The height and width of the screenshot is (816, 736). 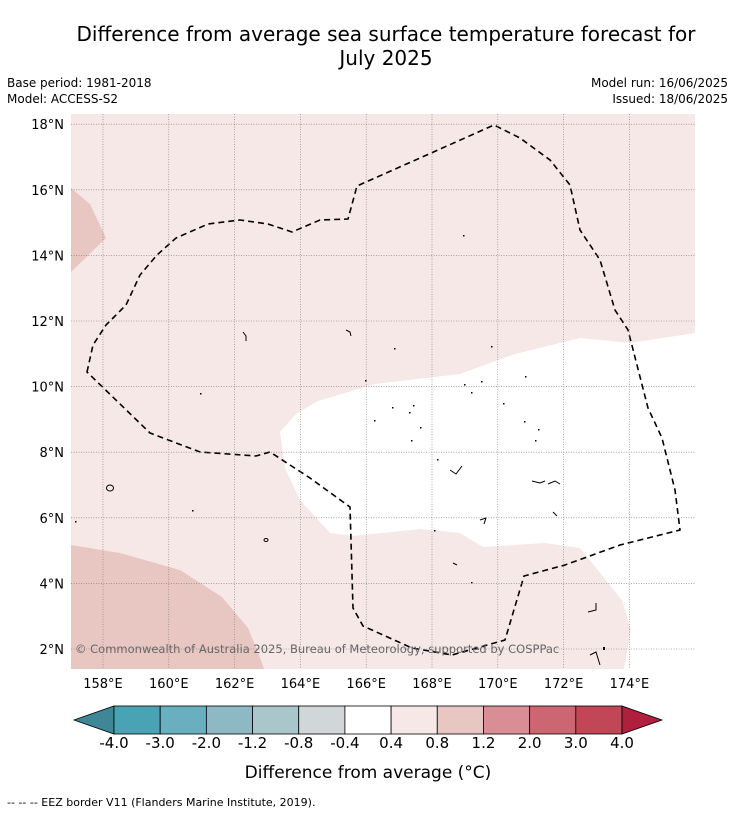 I want to click on lat-tick-label: 10°N, so click(x=47, y=388).